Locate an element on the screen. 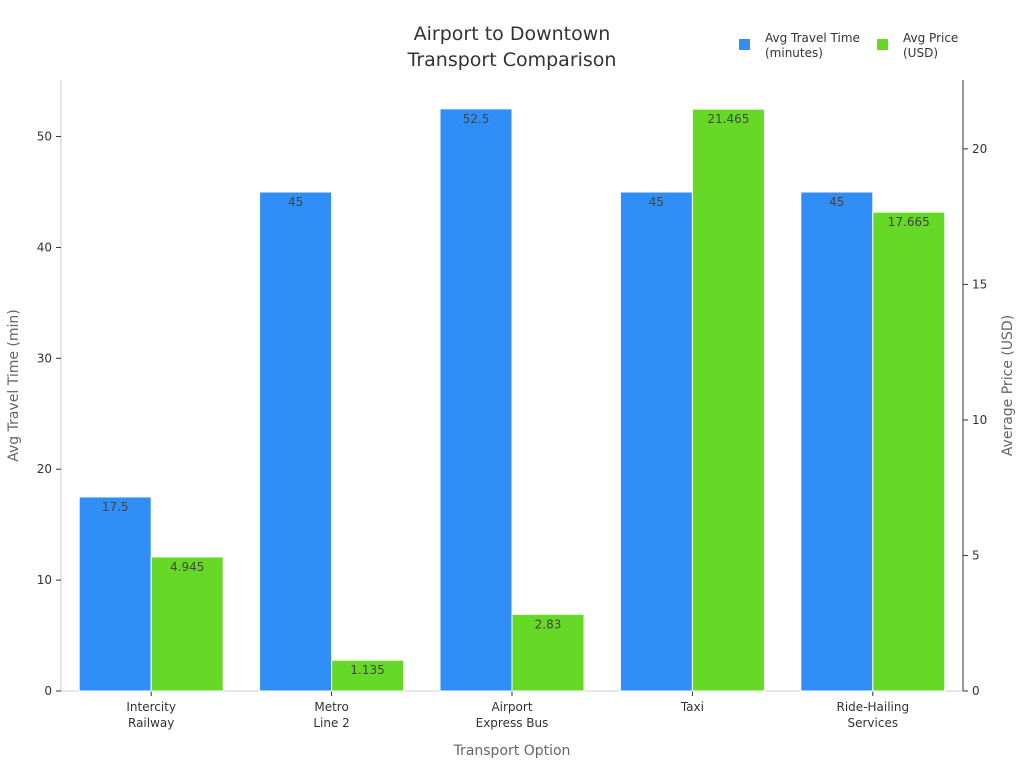 The image size is (1024, 768). x-tick-label-line: Taxi is located at coordinates (692, 707).